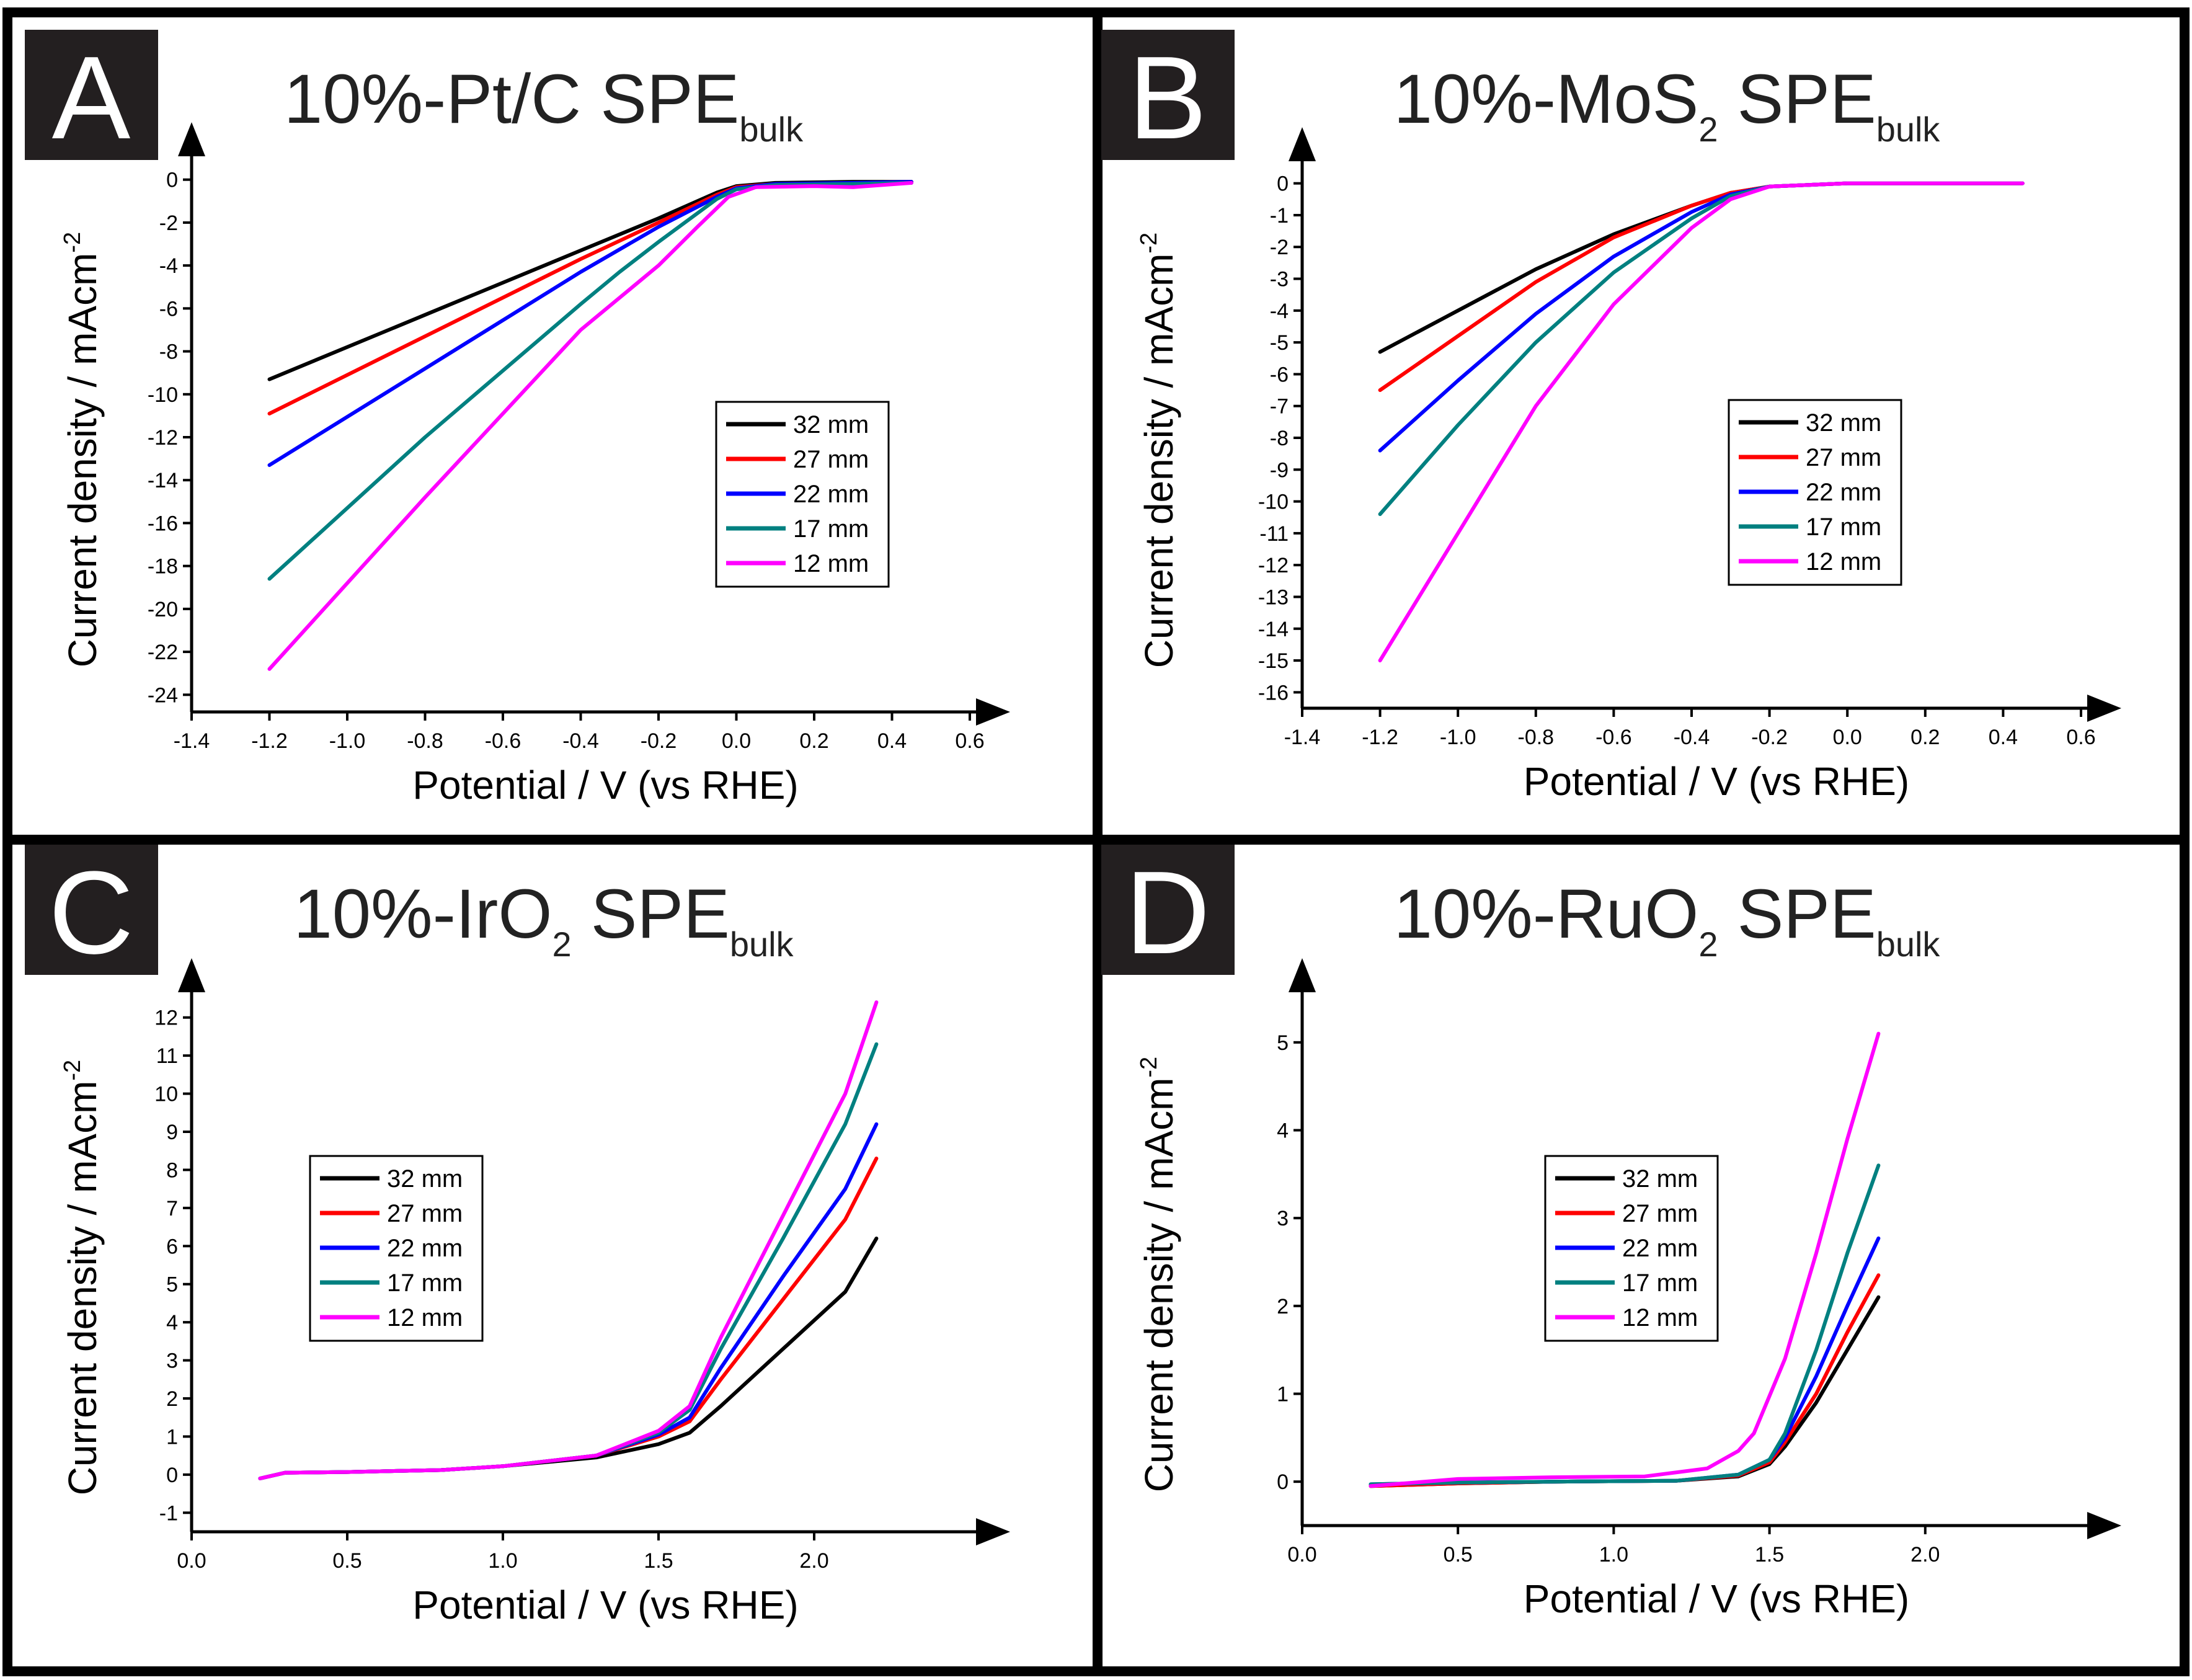 The height and width of the screenshot is (1680, 2192). Describe the element at coordinates (1667, 920) in the screenshot. I see `chart-title: 10%-RuO2 SPEbulk` at that location.